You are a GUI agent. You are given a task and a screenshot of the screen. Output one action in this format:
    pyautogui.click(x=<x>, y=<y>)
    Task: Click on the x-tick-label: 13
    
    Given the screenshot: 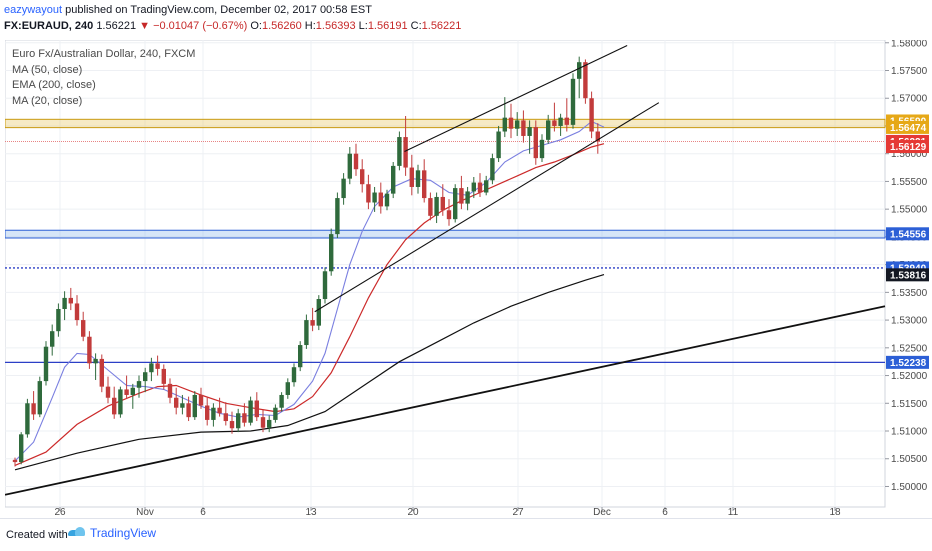 What is the action you would take?
    pyautogui.click(x=311, y=511)
    